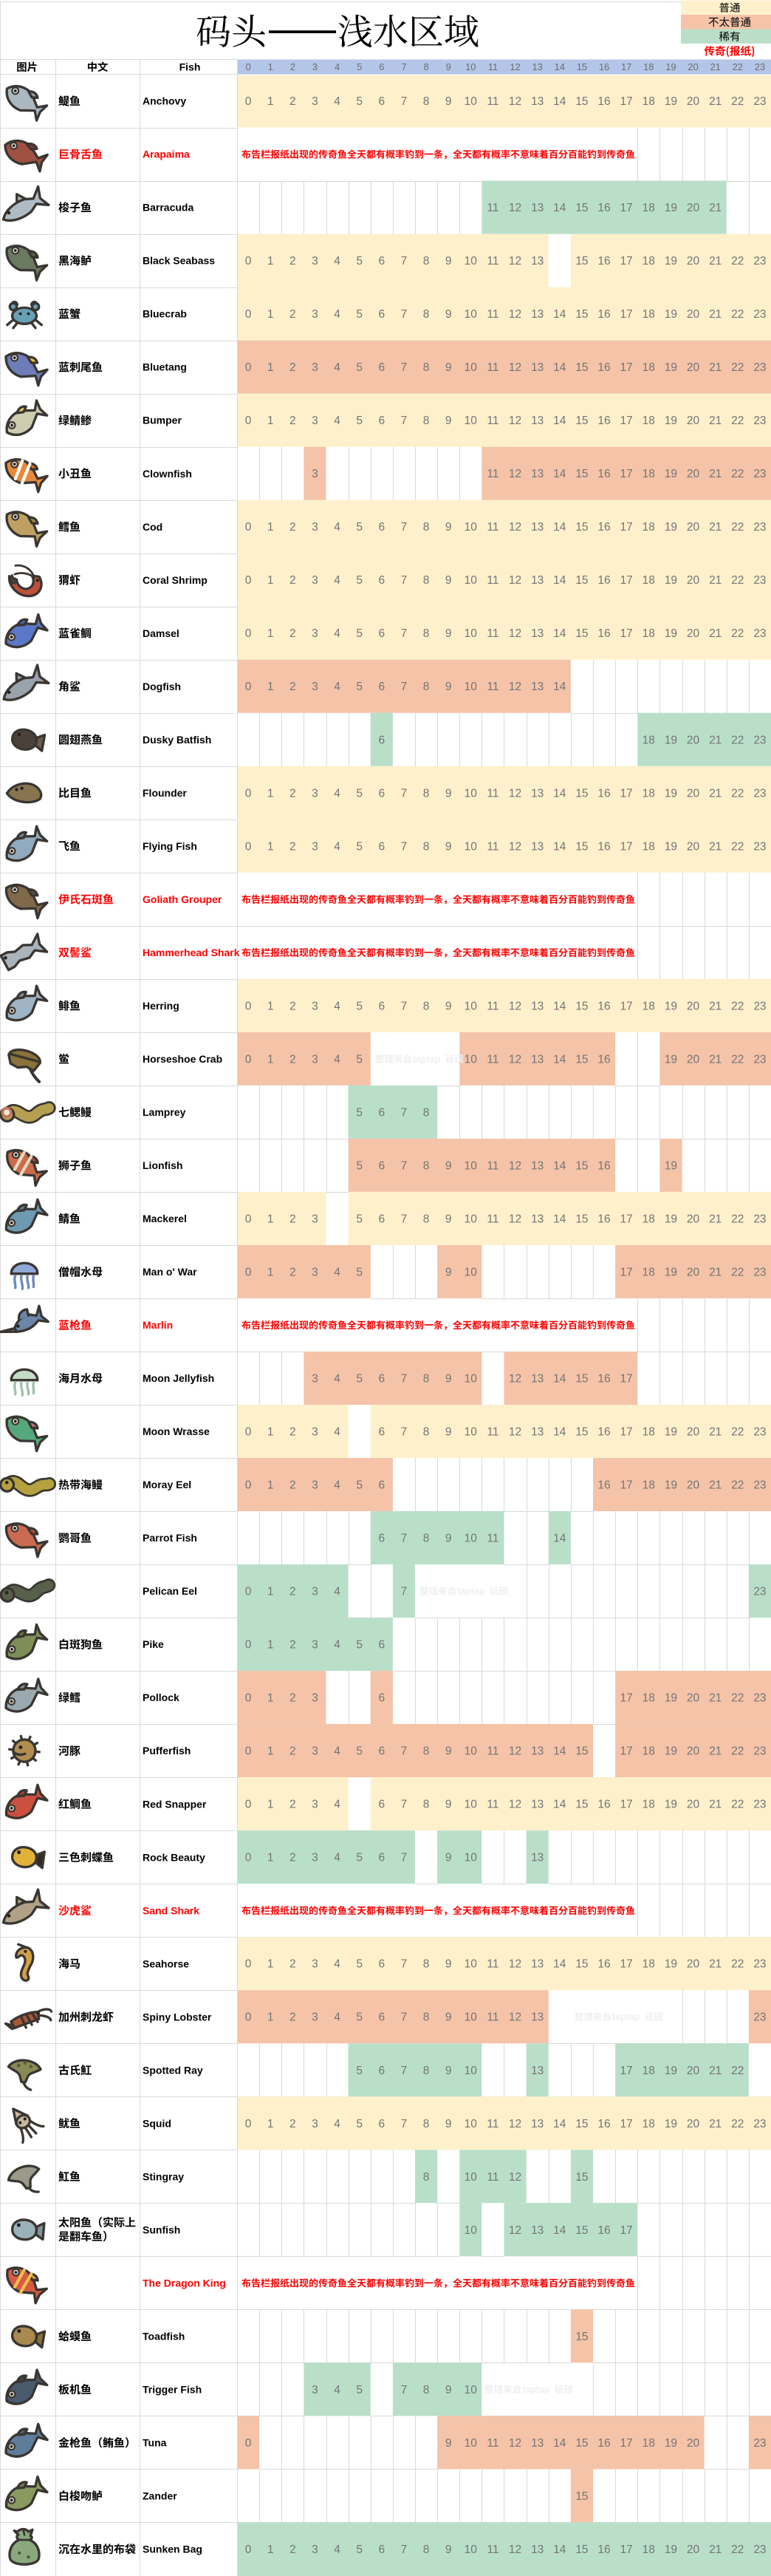 The image size is (771, 2576). What do you see at coordinates (167, 1750) in the screenshot?
I see `svg-text: Pufferfish` at bounding box center [167, 1750].